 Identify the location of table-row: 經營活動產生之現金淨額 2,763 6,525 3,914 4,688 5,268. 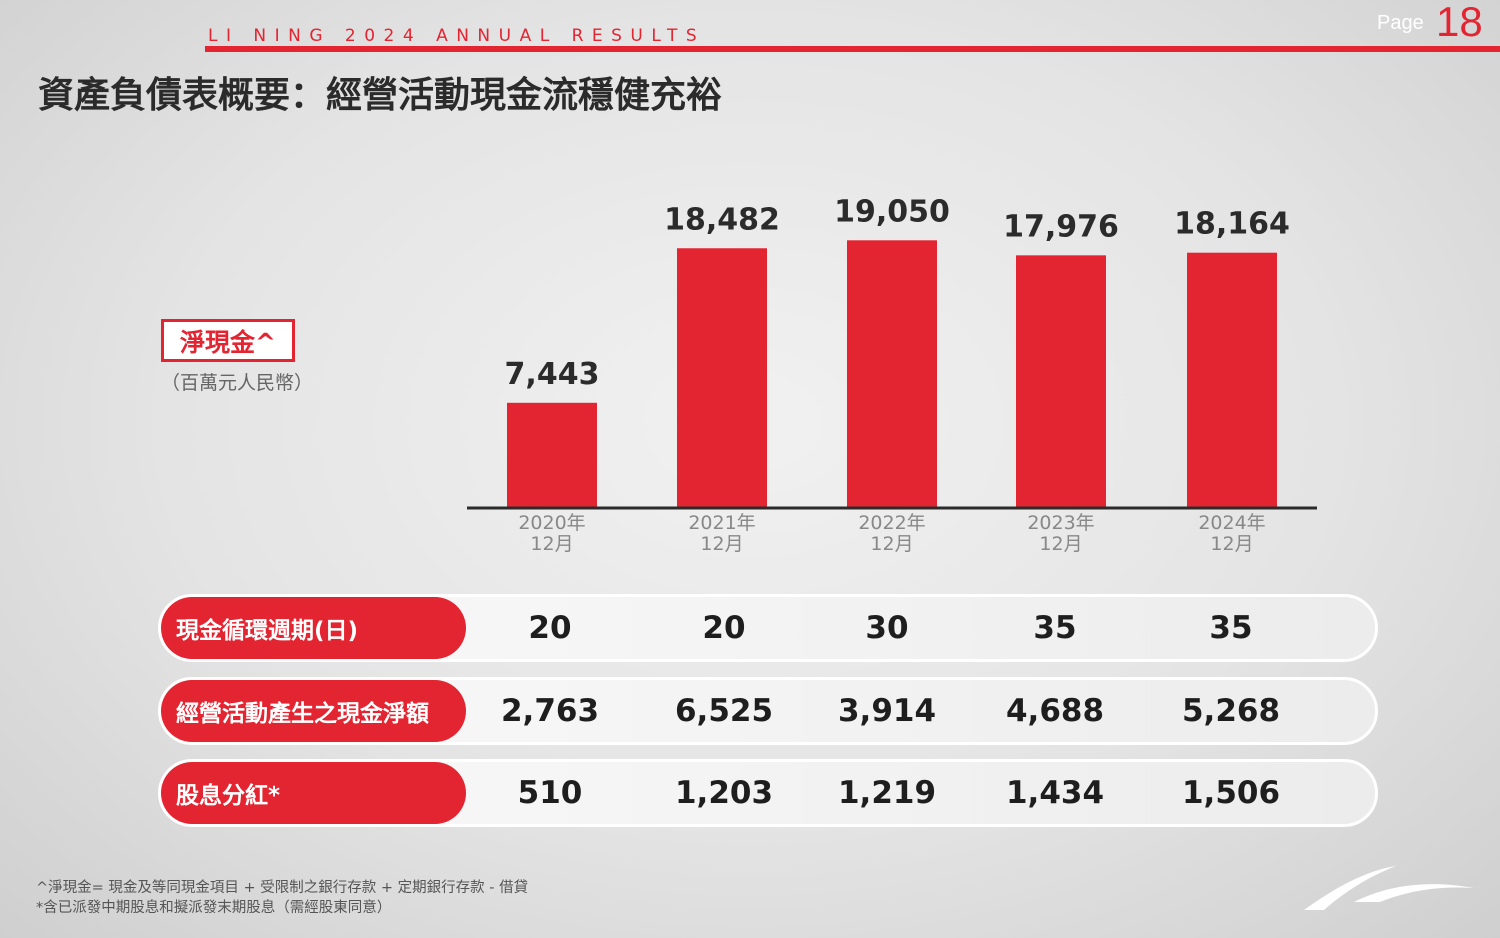
(768, 711).